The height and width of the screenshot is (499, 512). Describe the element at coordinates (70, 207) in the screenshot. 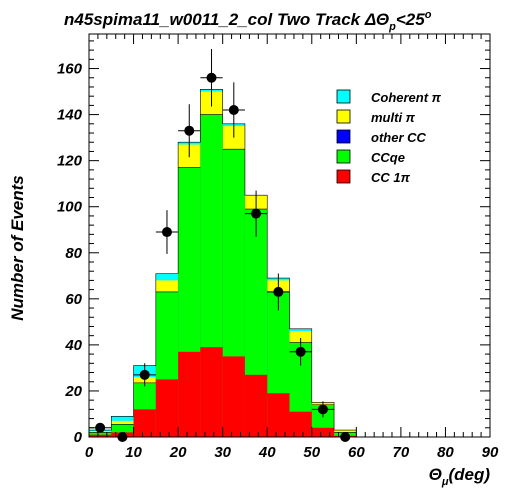

I see `y-tick-label: 100` at that location.